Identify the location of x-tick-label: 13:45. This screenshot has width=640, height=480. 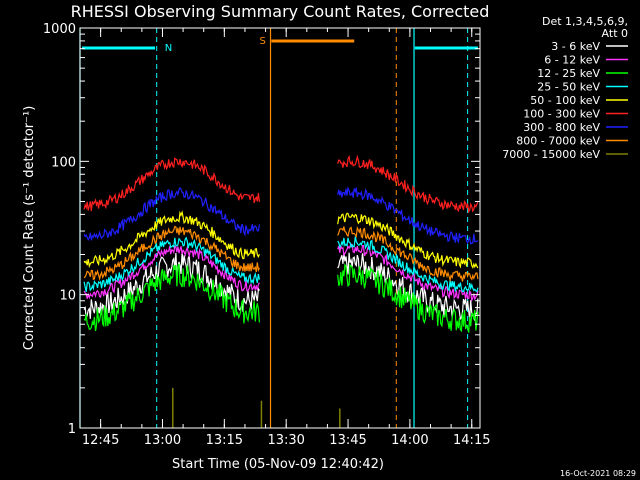
(347, 440).